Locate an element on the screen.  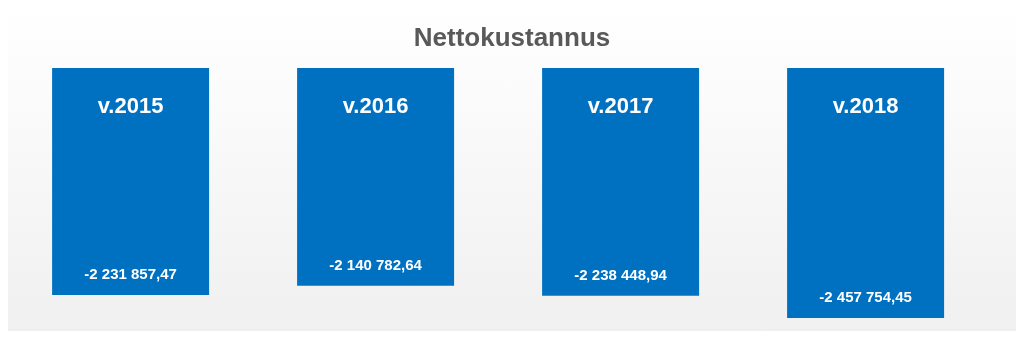
data-label: -2 231 857,47 is located at coordinates (130, 274).